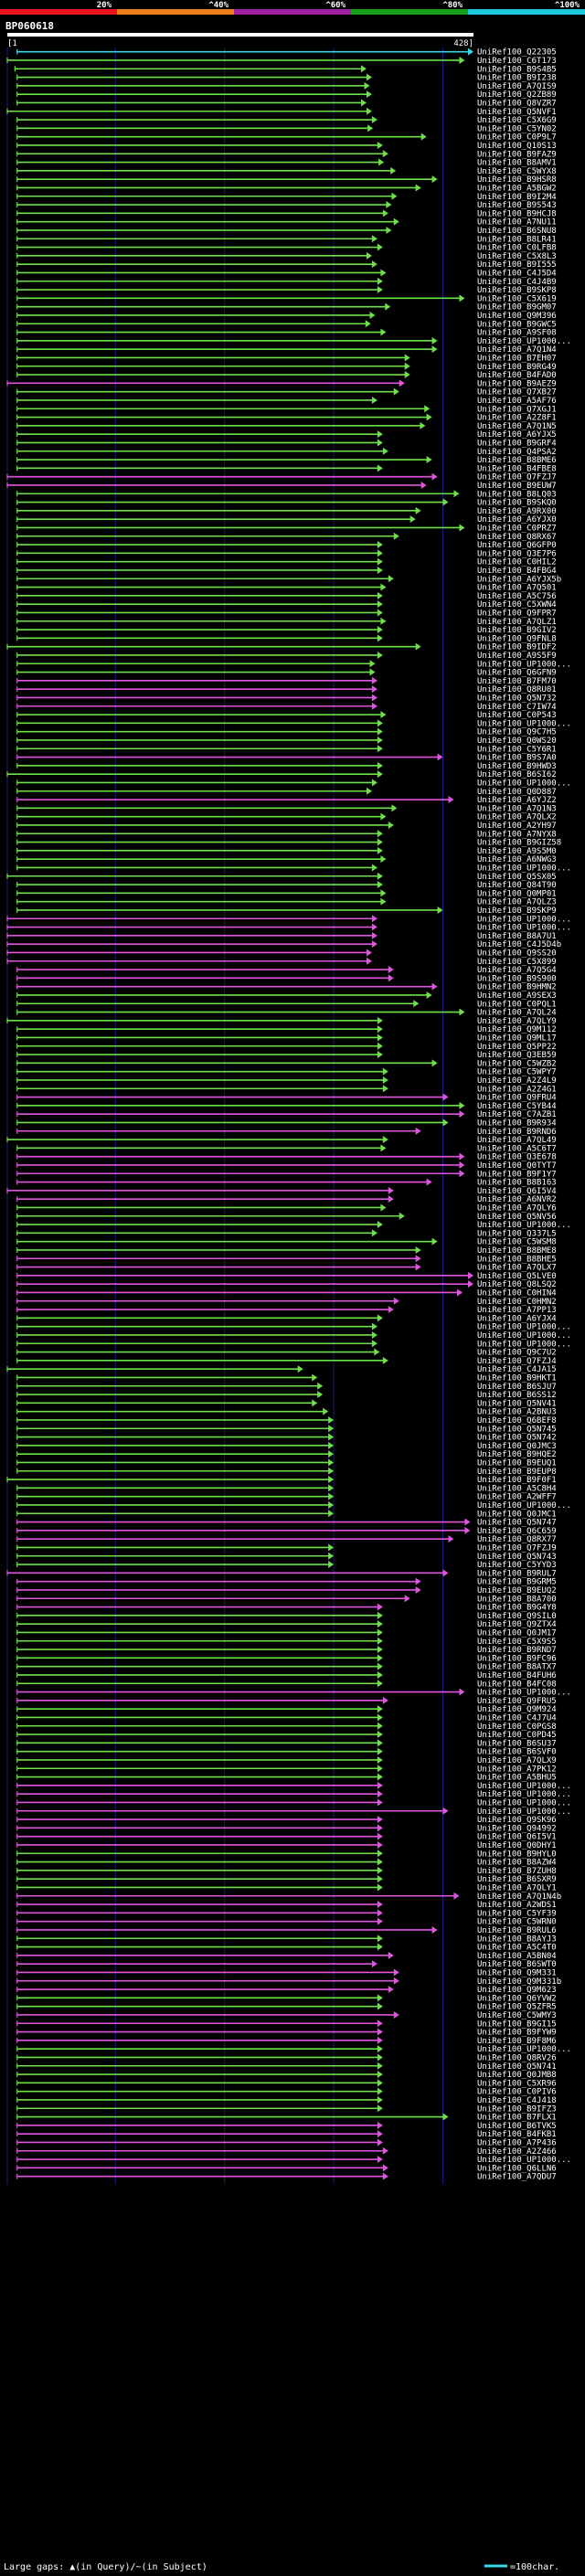 Image resolution: width=585 pixels, height=2576 pixels. I want to click on hit-label-128: UniRef100_A7QL49, so click(517, 1140).